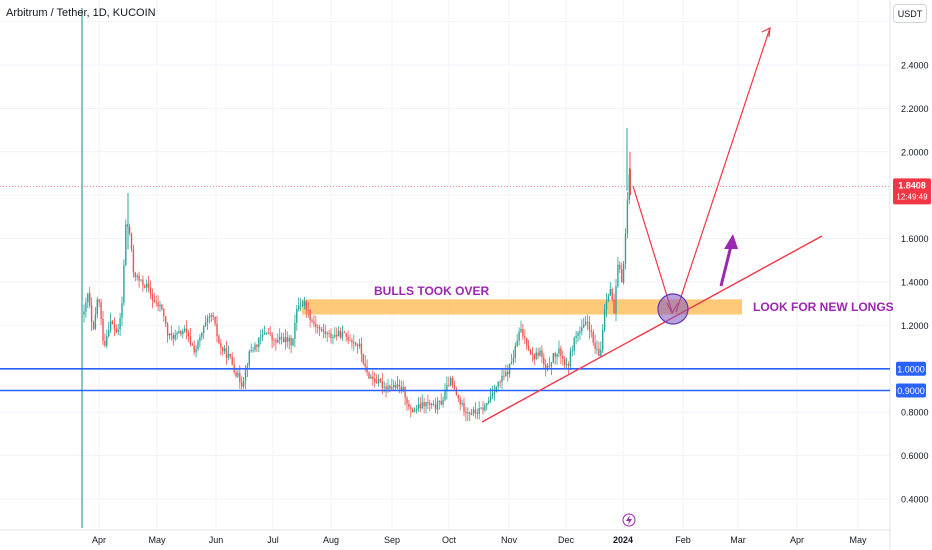  What do you see at coordinates (723, 170) in the screenshot?
I see `projection-up-line` at bounding box center [723, 170].